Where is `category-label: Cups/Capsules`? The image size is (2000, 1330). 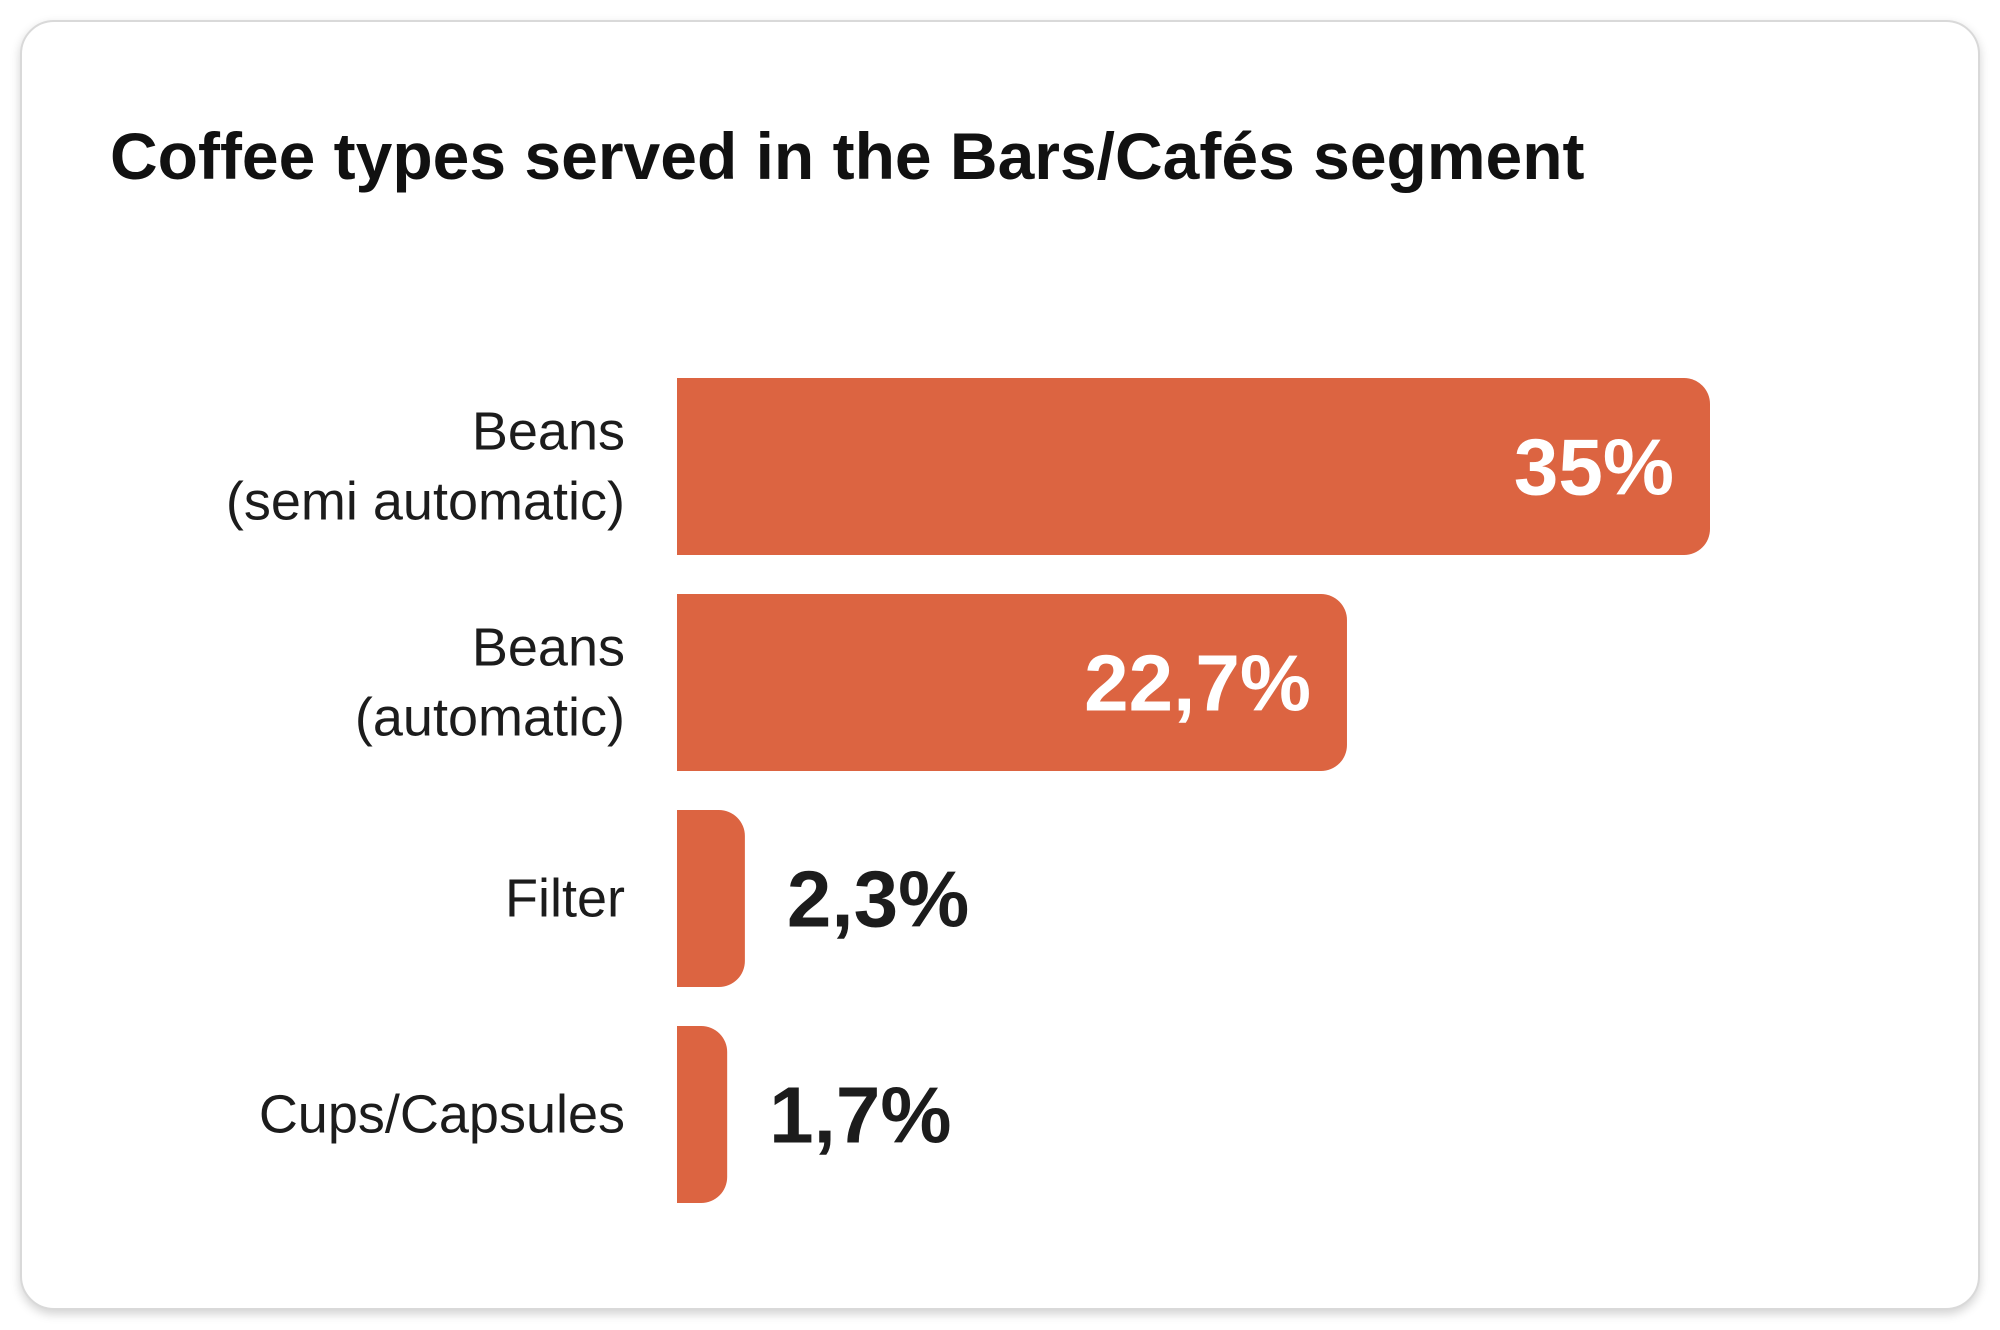 category-label: Cups/Capsules is located at coordinates (442, 1115).